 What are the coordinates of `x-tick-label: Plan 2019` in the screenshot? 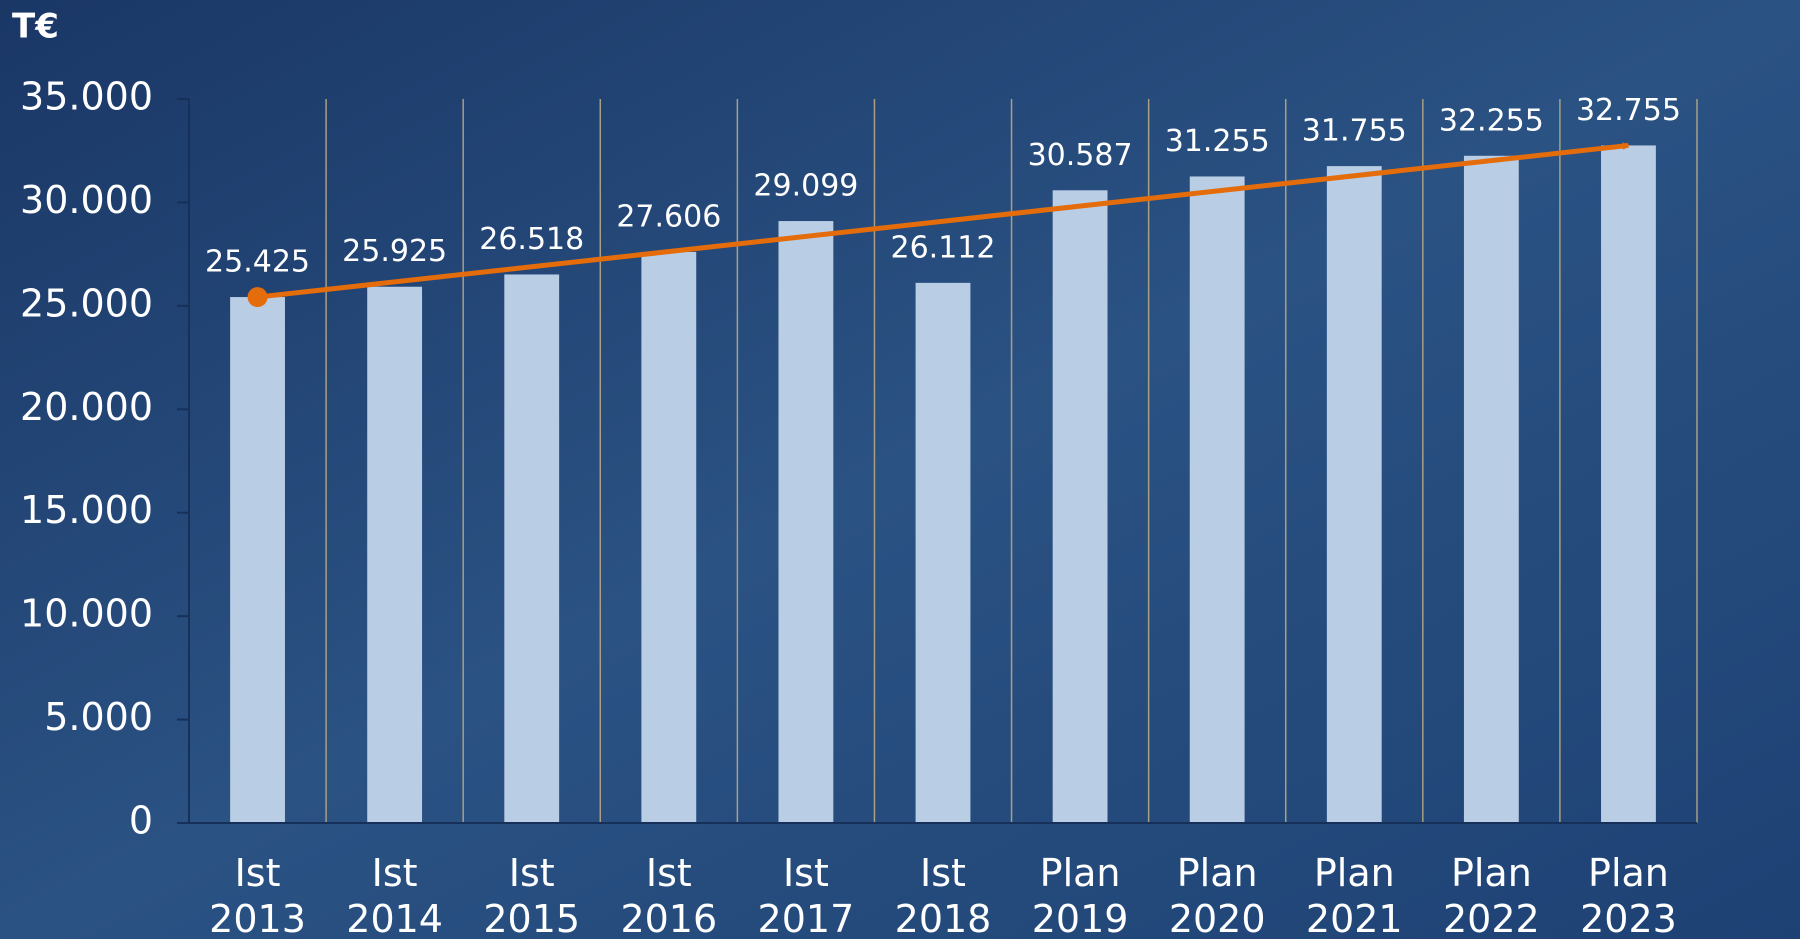 It's located at (1080, 895).